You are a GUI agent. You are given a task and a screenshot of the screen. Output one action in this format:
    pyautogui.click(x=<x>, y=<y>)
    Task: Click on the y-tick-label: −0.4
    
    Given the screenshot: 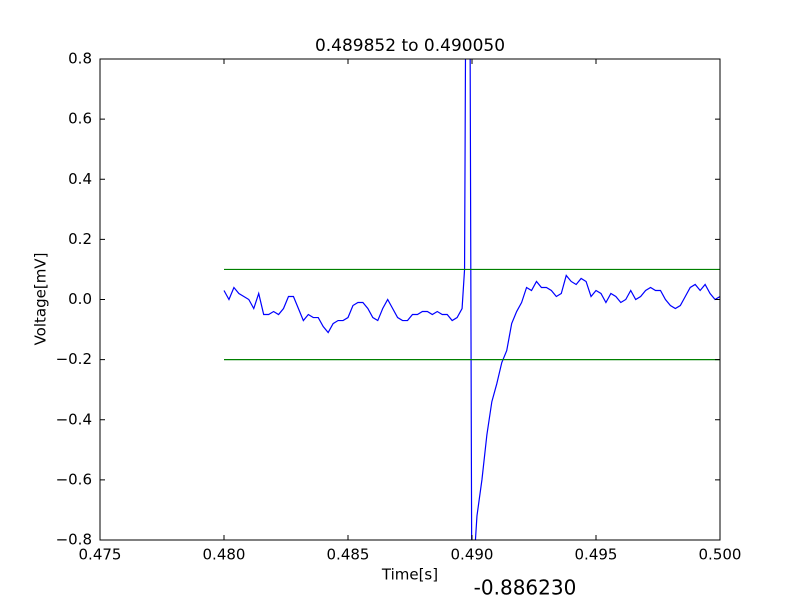 What is the action you would take?
    pyautogui.click(x=74, y=419)
    